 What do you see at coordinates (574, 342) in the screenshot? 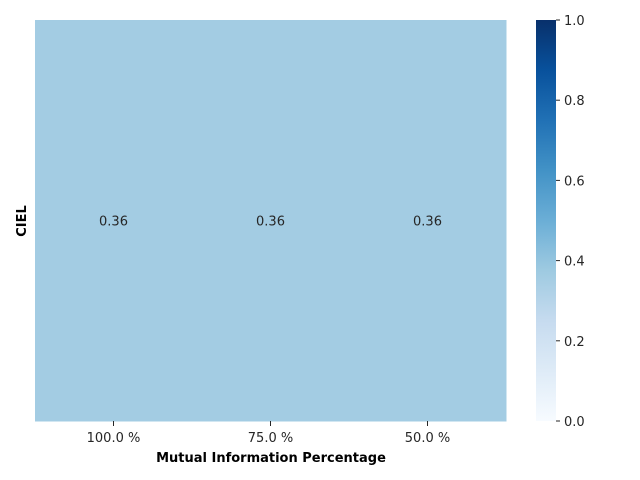
I see `colorbar-tick-label: 0.2` at bounding box center [574, 342].